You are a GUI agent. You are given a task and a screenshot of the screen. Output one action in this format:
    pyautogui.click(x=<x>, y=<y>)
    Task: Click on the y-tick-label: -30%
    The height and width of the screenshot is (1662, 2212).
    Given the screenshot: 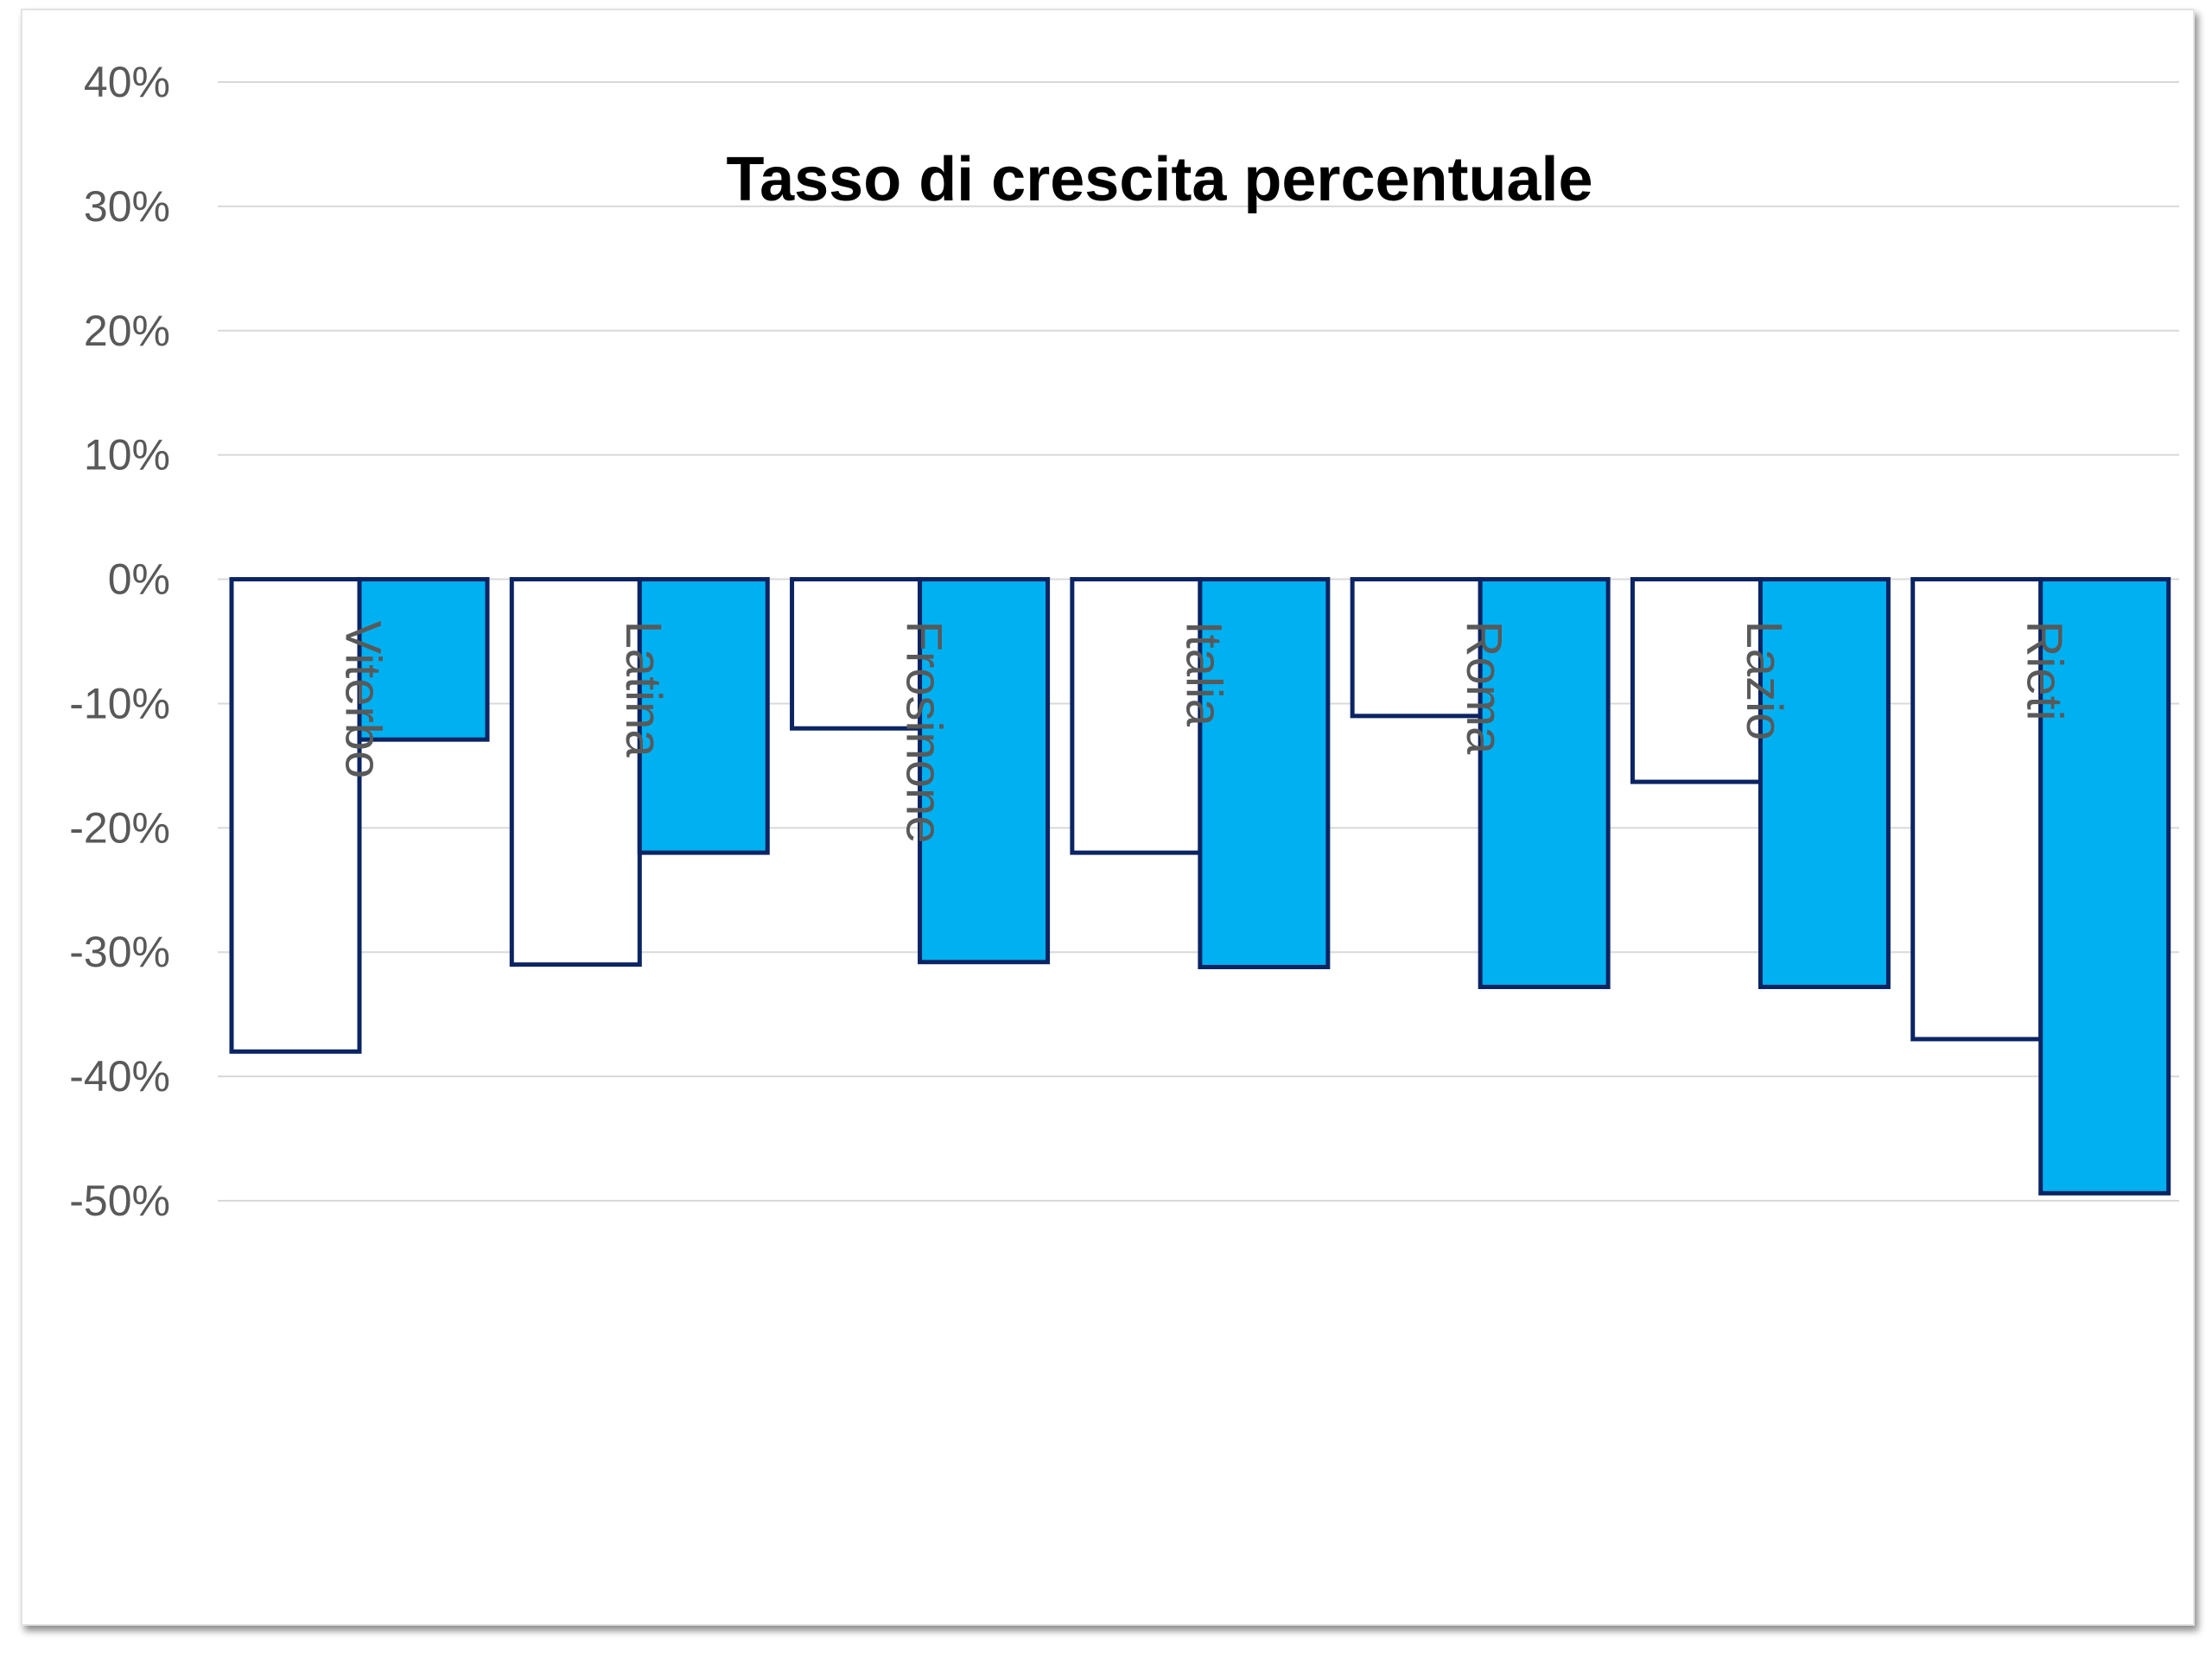 What is the action you would take?
    pyautogui.click(x=119, y=952)
    